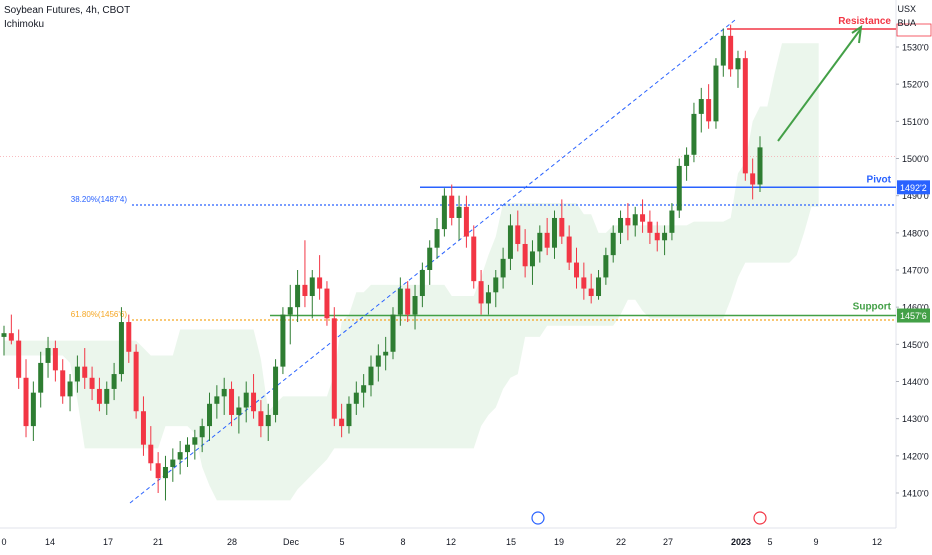 This screenshot has height=555, width=932. I want to click on resistance-tag, so click(914, 30).